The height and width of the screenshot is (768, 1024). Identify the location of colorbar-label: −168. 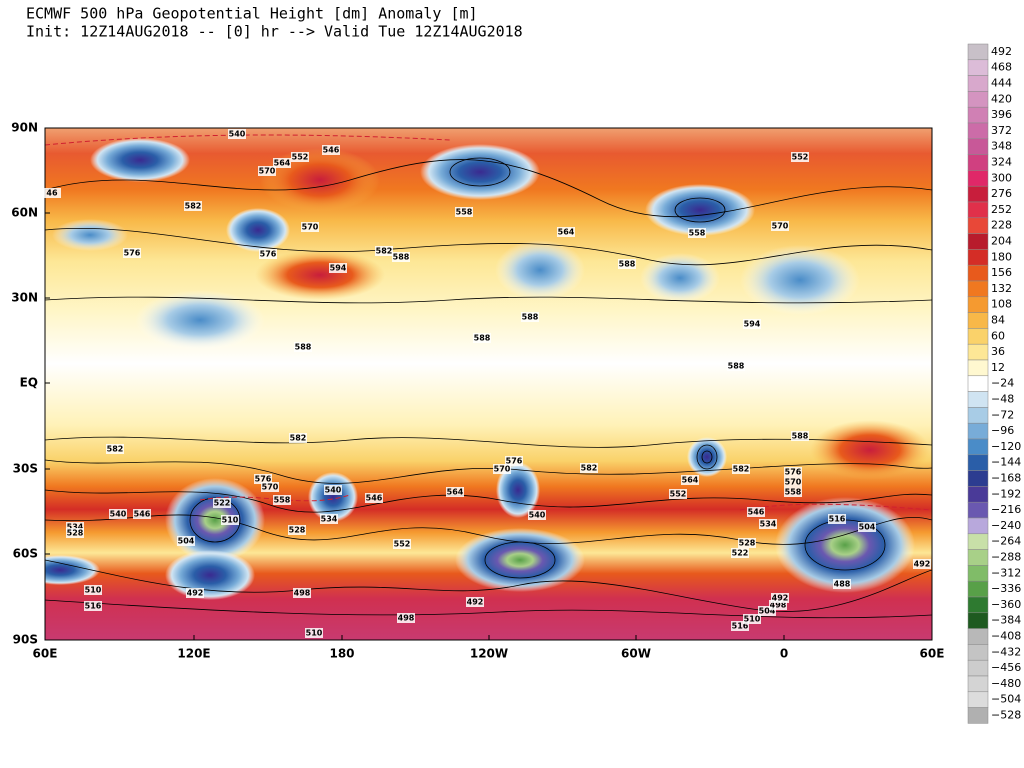
(1006, 478).